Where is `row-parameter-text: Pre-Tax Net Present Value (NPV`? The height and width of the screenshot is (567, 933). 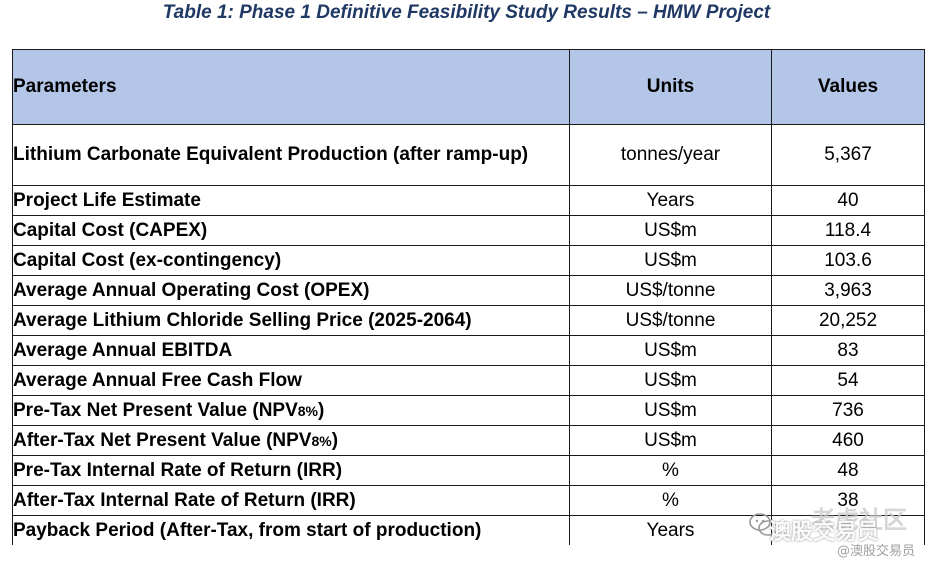 row-parameter-text: Pre-Tax Net Present Value (NPV is located at coordinates (155, 410).